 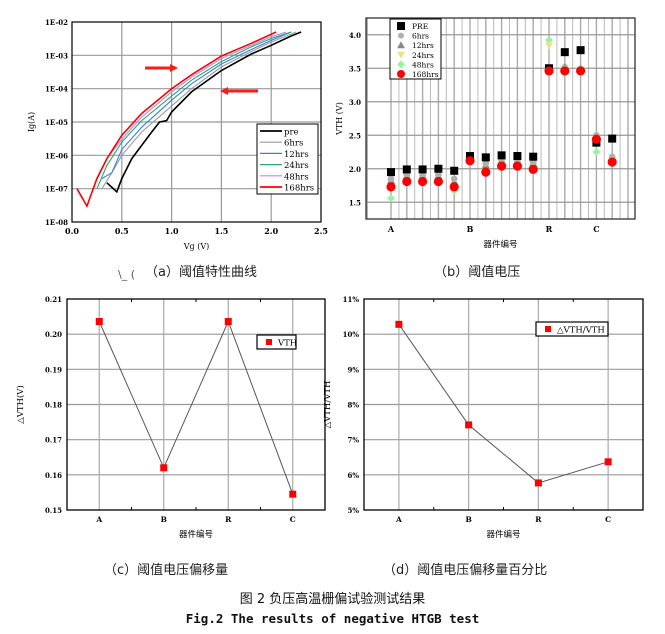 What do you see at coordinates (53, 475) in the screenshot?
I see `svg-text: 0.16` at bounding box center [53, 475].